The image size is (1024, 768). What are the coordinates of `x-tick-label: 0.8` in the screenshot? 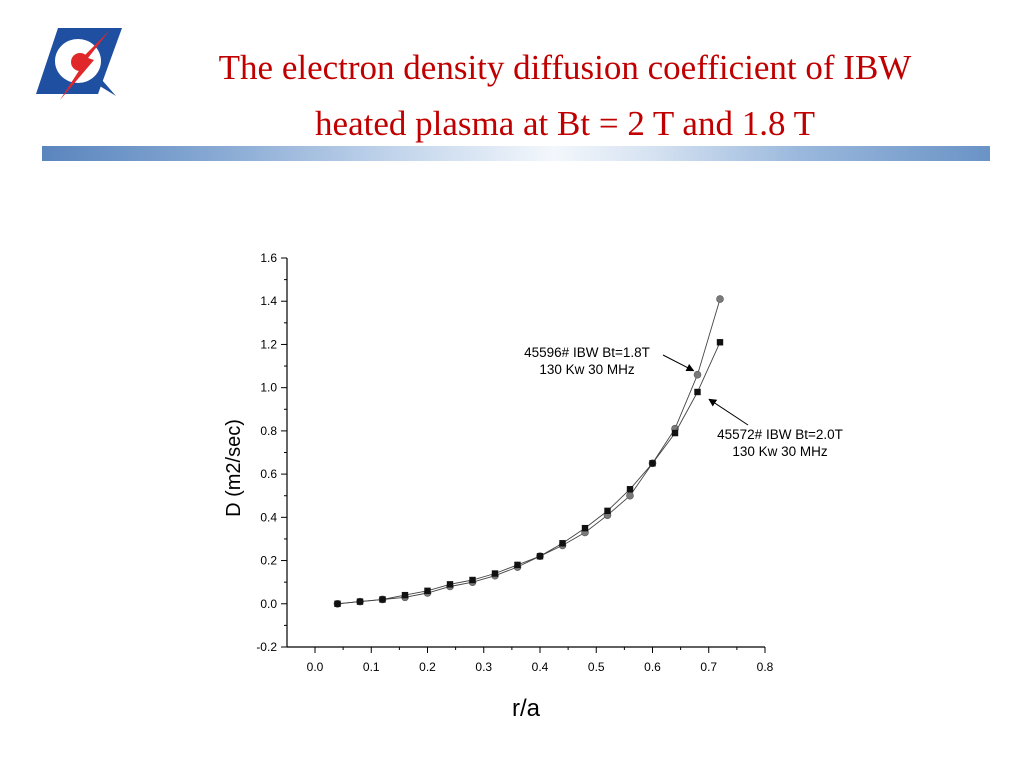 It's located at (765, 667).